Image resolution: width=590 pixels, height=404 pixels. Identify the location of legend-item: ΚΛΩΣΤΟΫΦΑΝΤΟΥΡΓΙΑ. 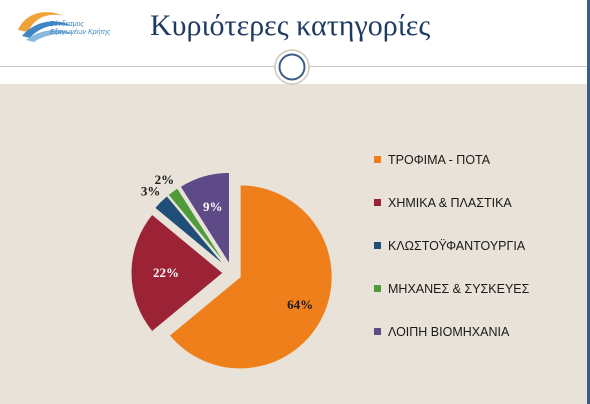
(451, 246).